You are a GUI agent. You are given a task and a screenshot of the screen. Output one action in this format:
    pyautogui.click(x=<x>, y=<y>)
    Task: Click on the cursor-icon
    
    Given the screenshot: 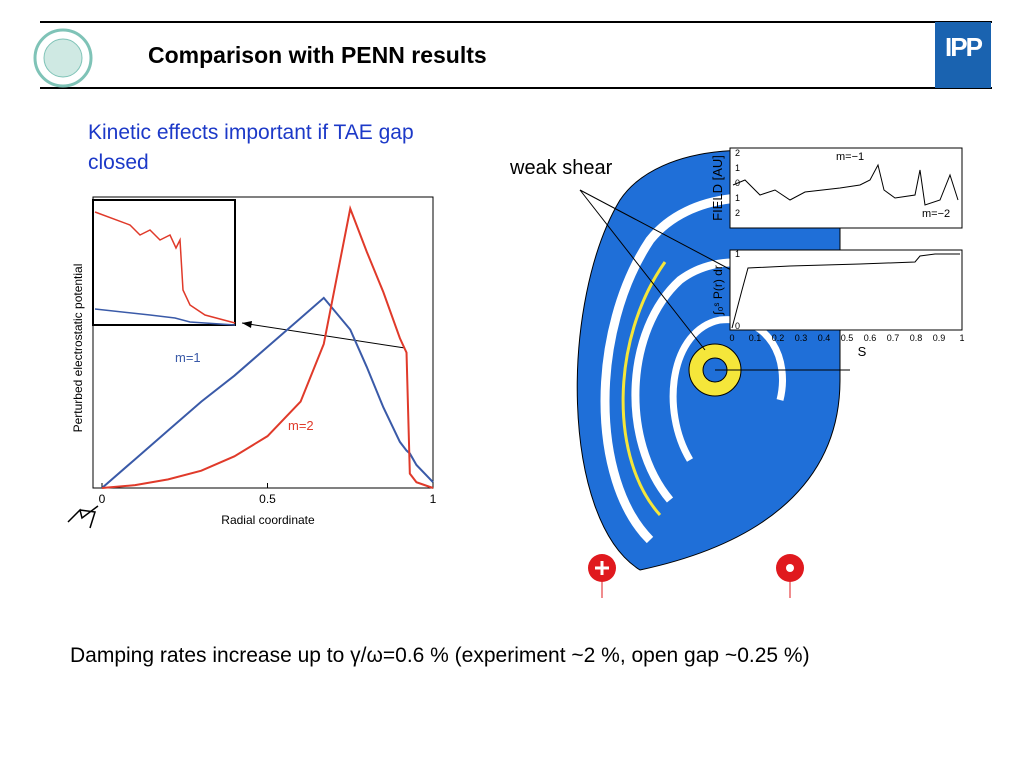 What is the action you would take?
    pyautogui.click(x=83, y=517)
    